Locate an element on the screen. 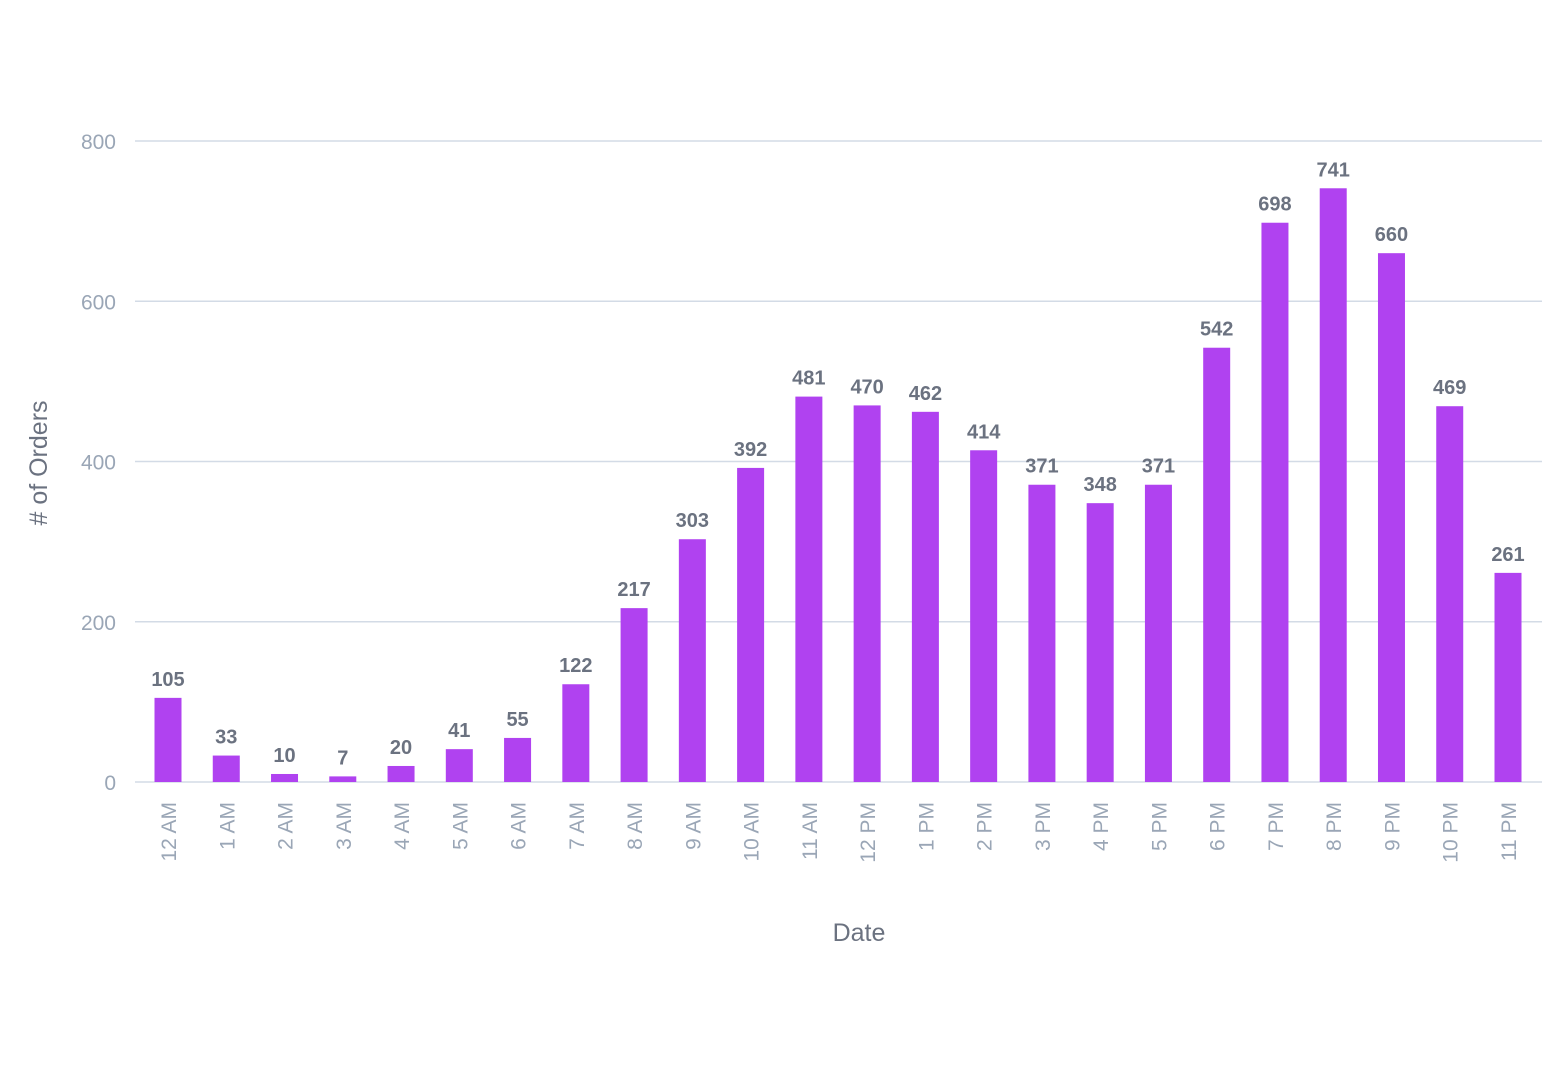 This screenshot has height=1080, width=1560. y-tick-label: 0 is located at coordinates (110, 783).